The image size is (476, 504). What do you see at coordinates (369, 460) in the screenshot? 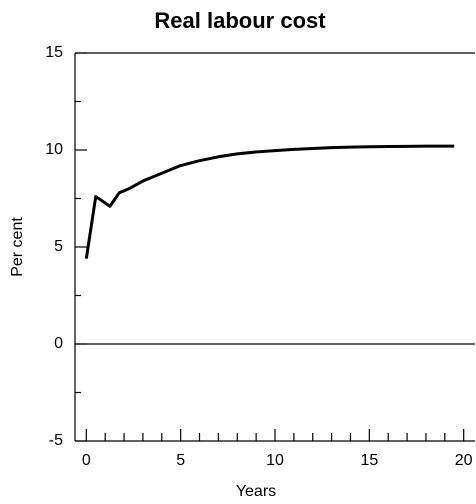
I see `x-tick-label: 15` at bounding box center [369, 460].